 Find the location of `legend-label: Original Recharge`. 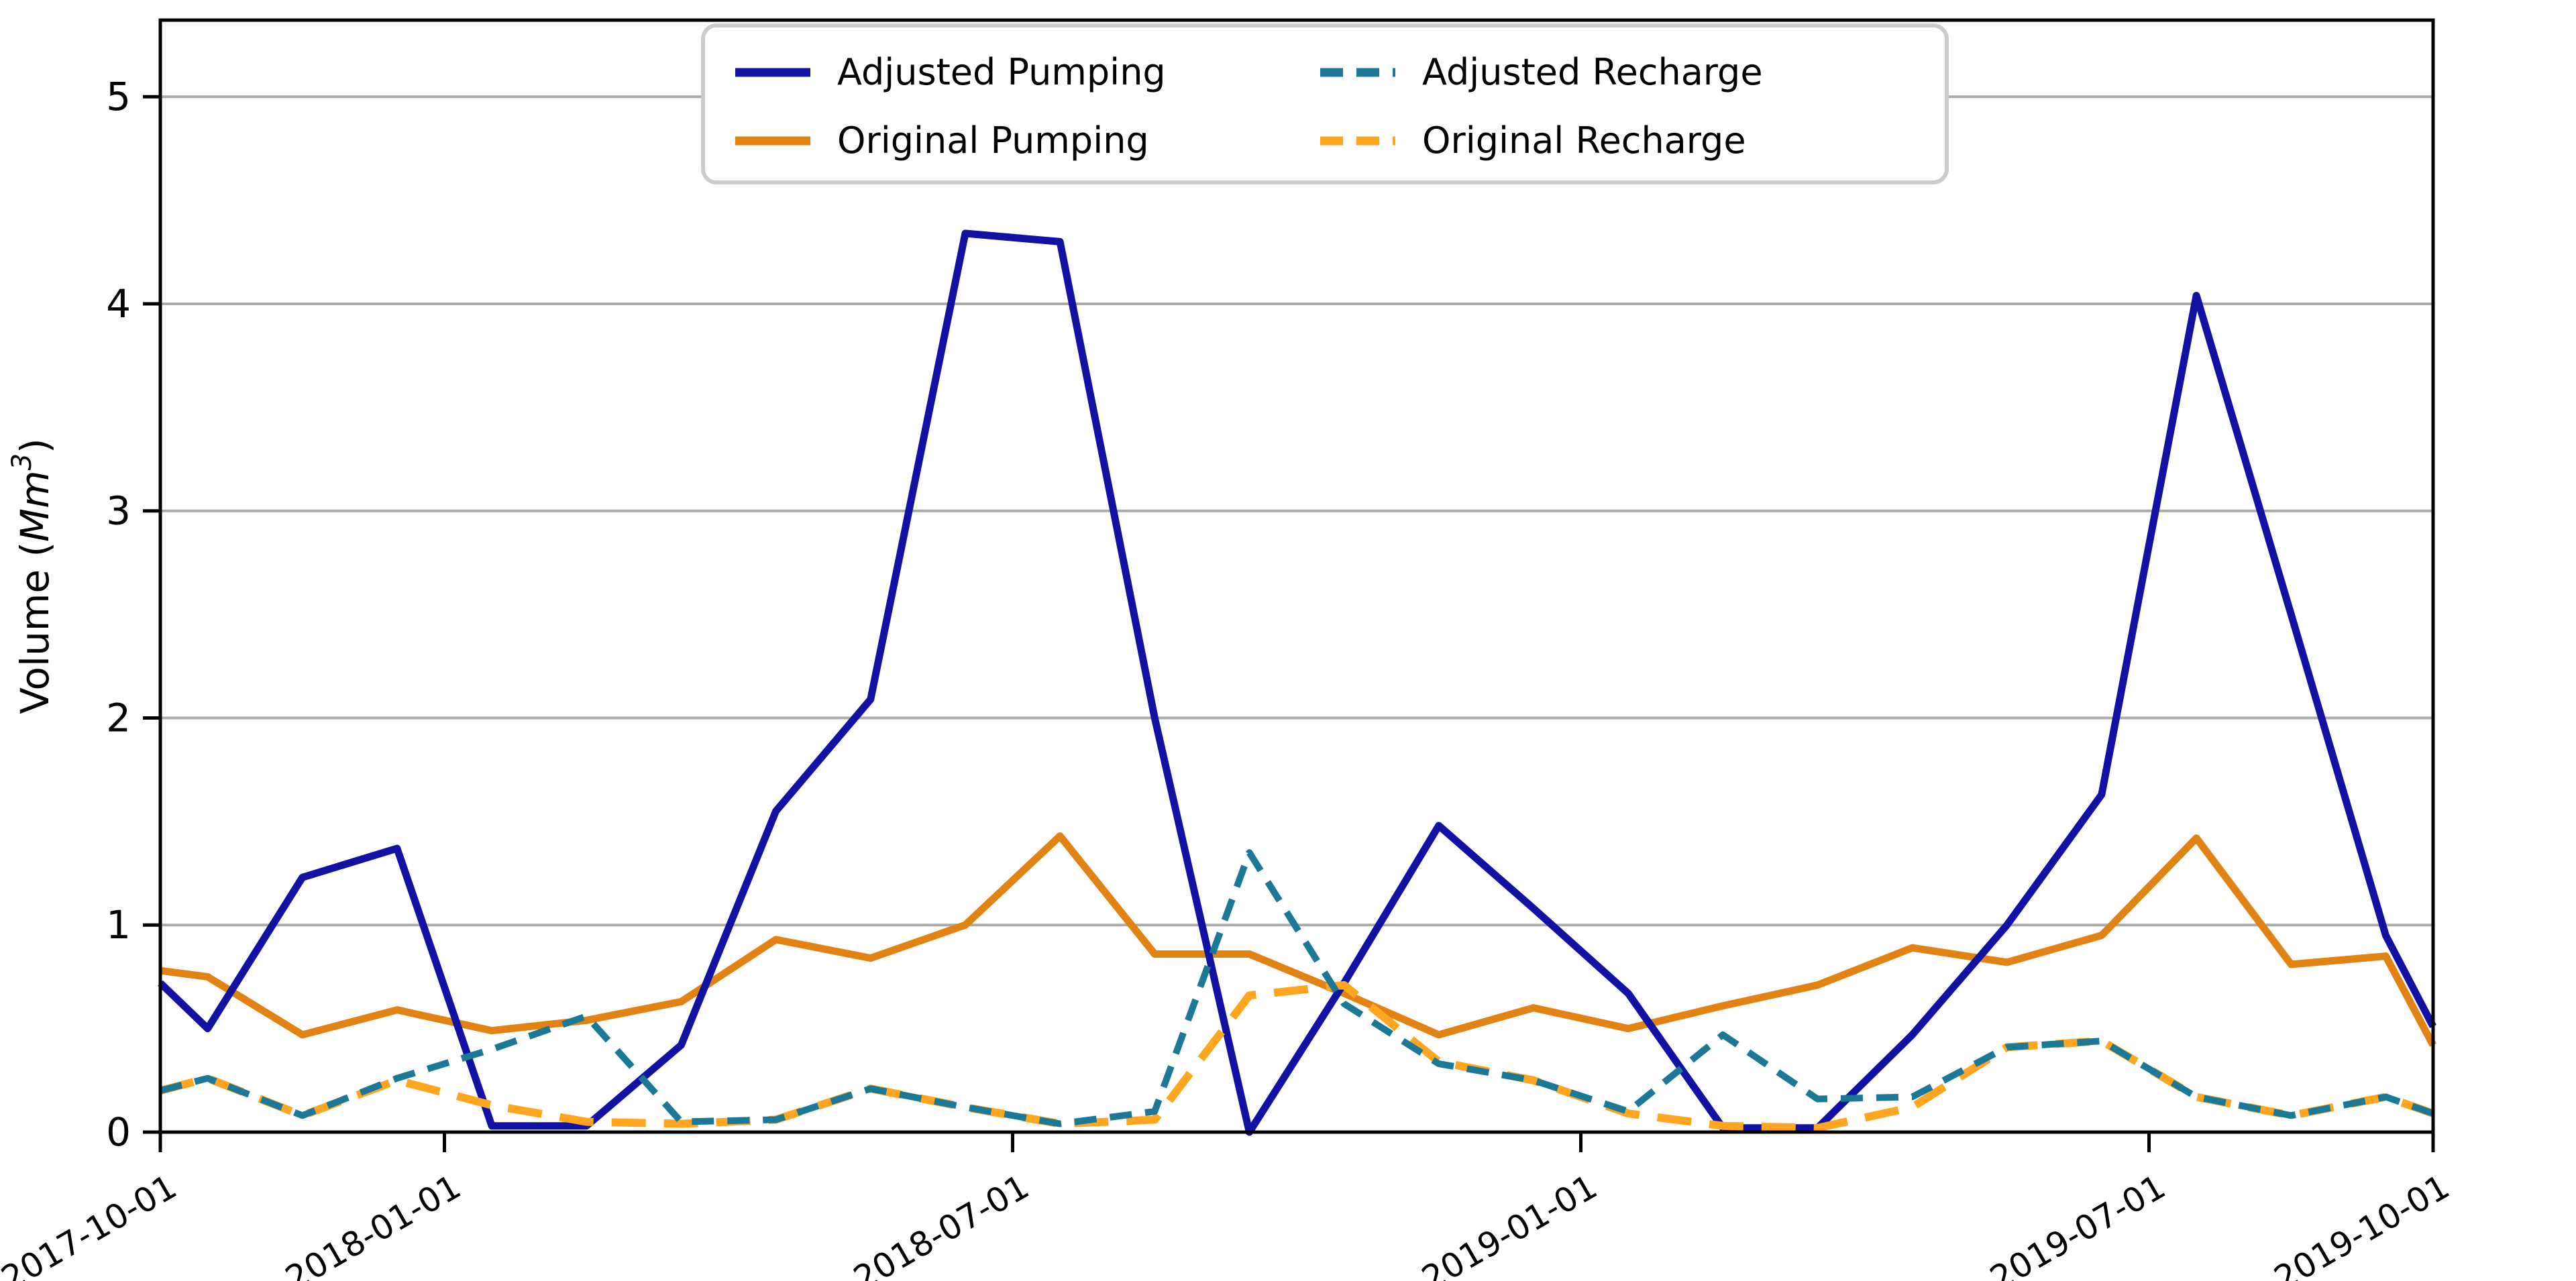

legend-label: Original Recharge is located at coordinates (1584, 140).